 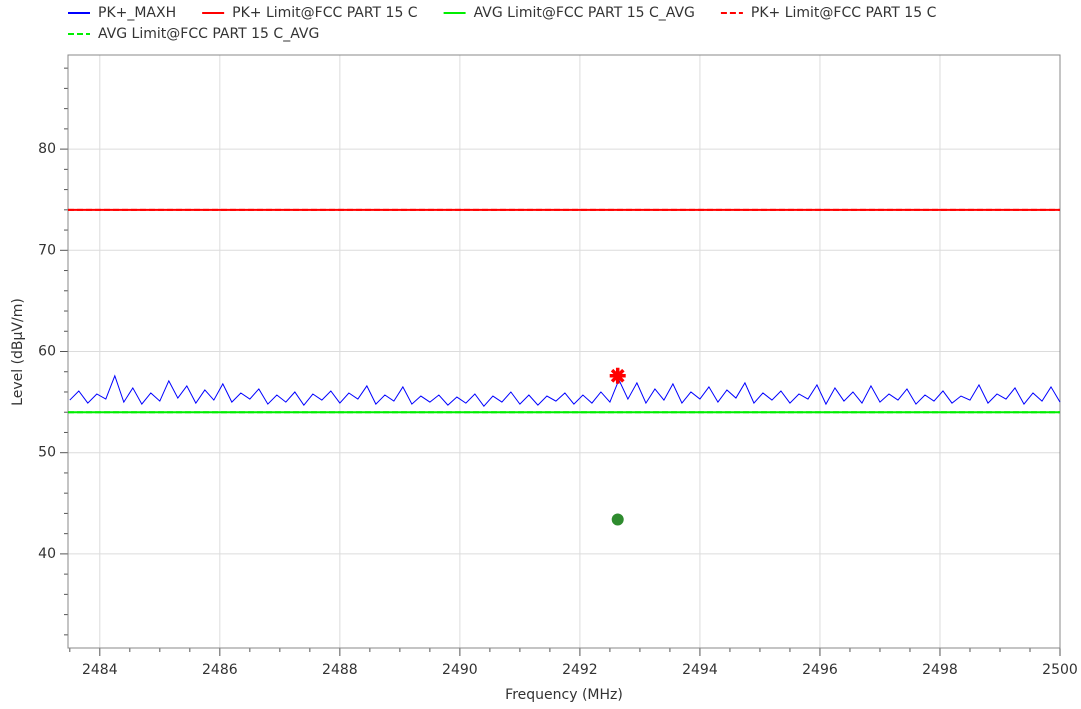 I want to click on y-tick-label: 80, so click(x=47, y=149).